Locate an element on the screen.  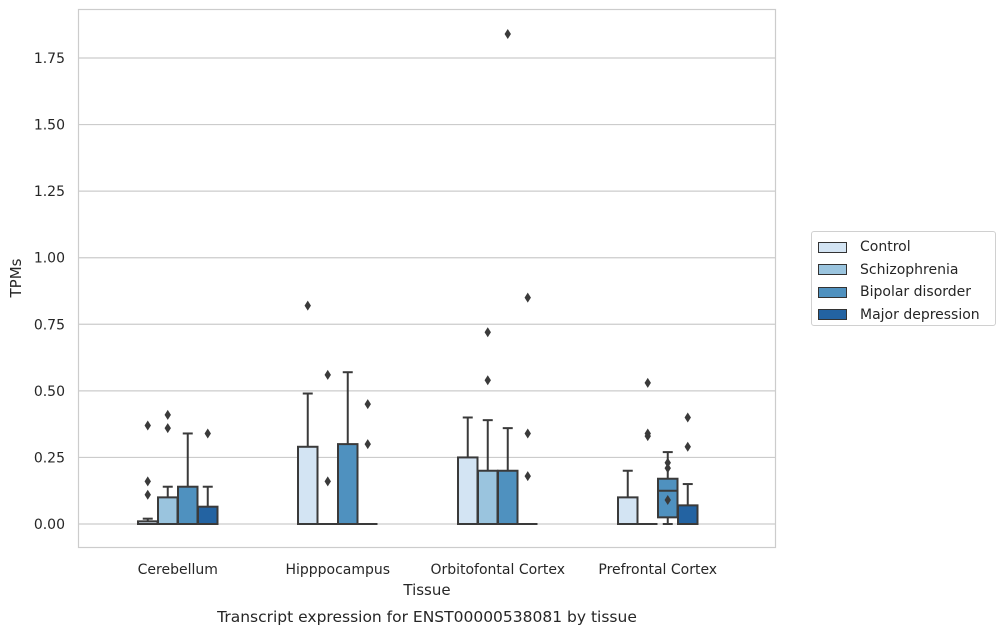
legend-label: Major depression is located at coordinates (920, 314).